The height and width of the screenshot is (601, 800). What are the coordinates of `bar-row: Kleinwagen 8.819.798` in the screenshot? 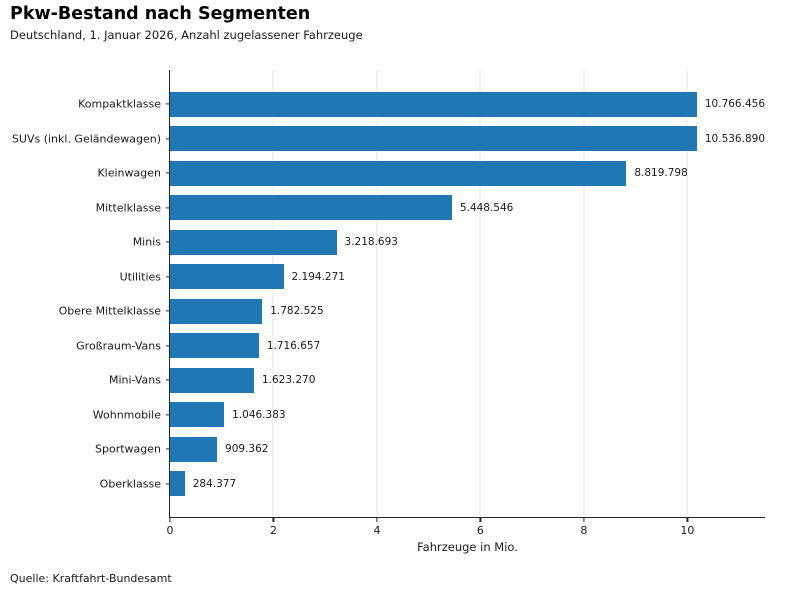 It's located at (431, 173).